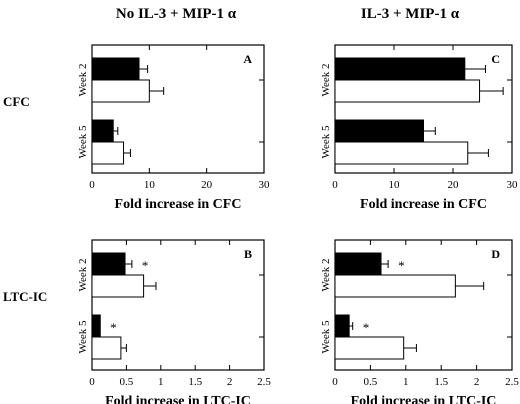  I want to click on category-label-d-0: Week 2, so click(326, 274).